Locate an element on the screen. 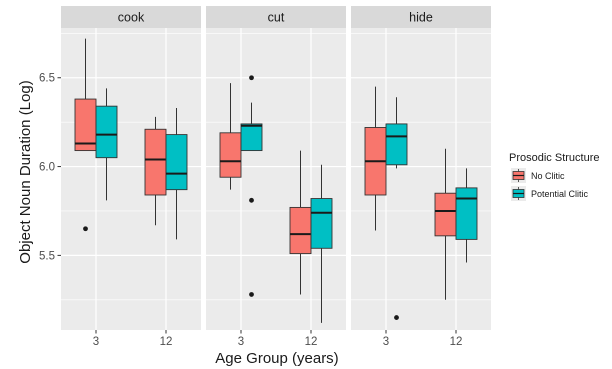  box-cut-3-potential-clitic is located at coordinates (251, 186).